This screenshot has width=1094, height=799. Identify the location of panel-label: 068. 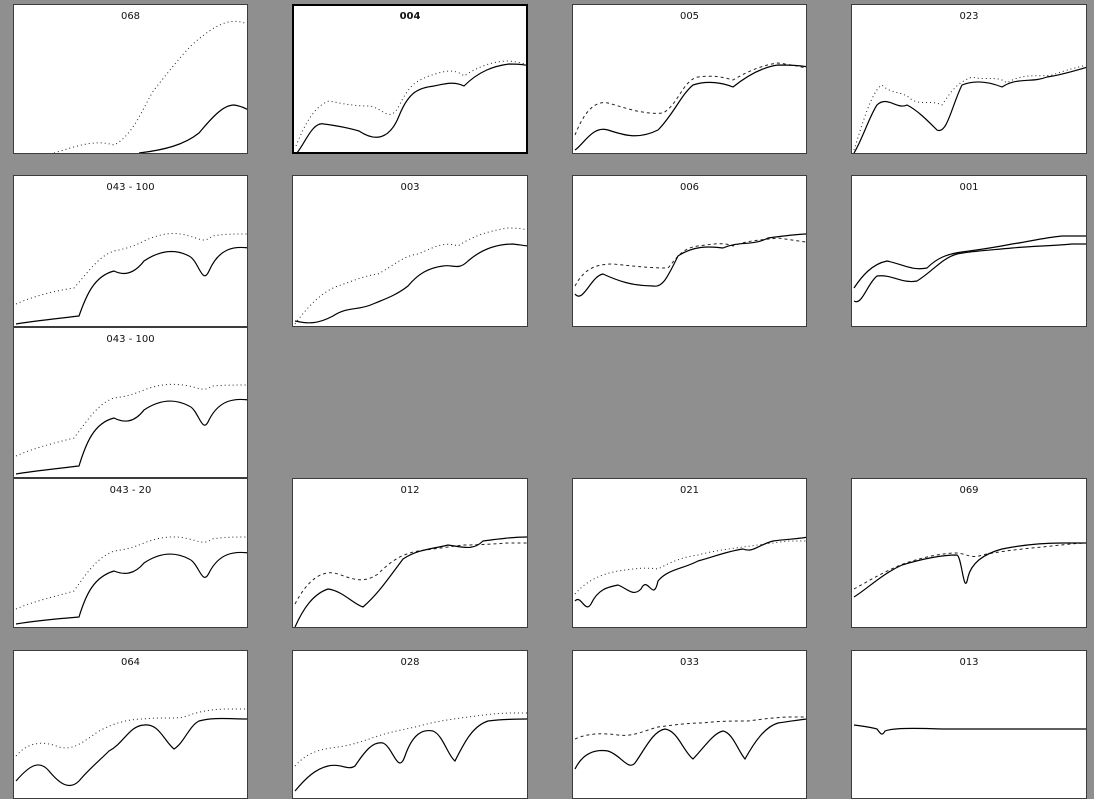
(130, 16).